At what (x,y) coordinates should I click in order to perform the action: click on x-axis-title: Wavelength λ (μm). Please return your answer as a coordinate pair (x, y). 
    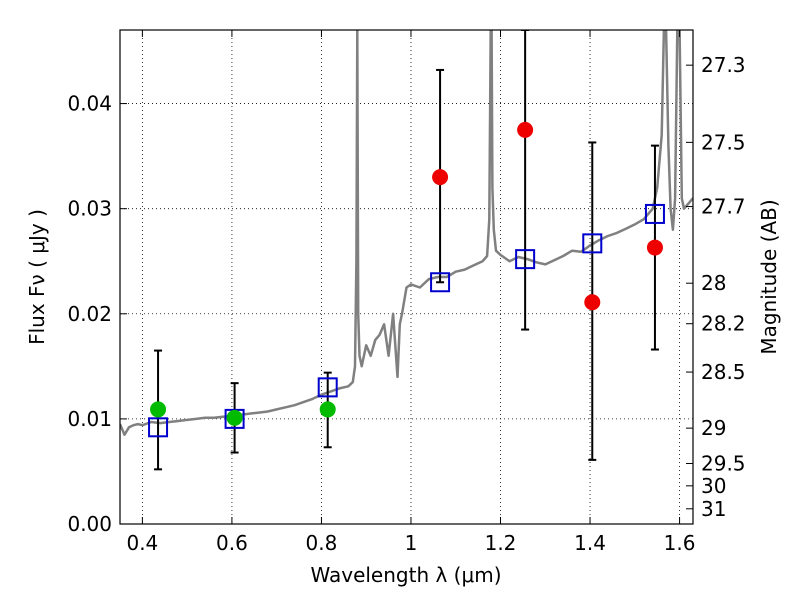
    Looking at the image, I should click on (405, 575).